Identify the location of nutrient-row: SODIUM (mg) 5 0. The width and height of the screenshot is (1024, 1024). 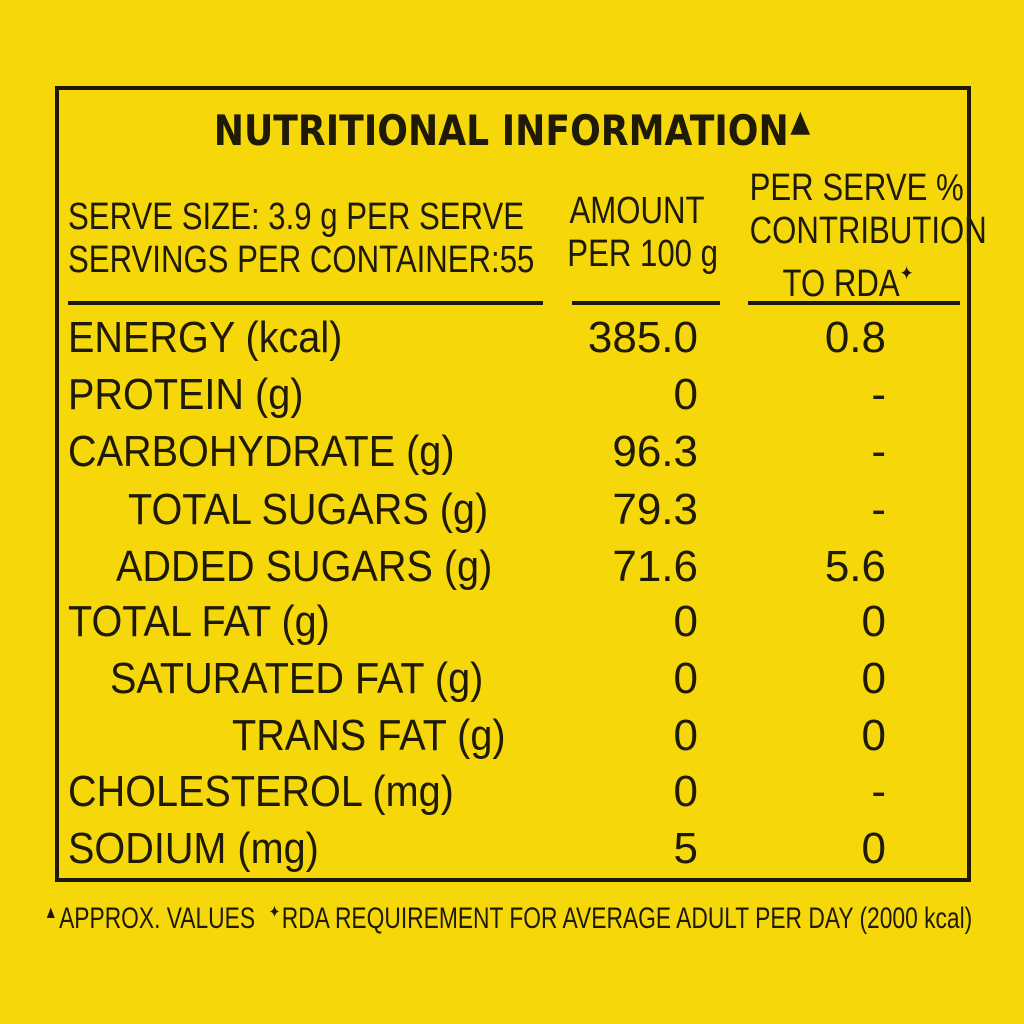
(512, 849).